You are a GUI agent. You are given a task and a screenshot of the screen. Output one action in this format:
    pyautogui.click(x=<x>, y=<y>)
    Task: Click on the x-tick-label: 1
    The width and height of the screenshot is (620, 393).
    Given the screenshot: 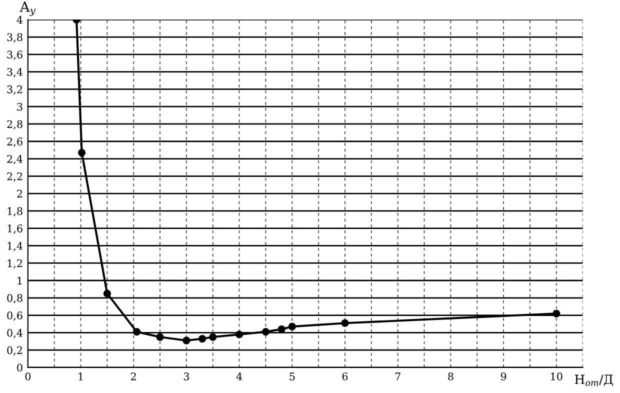 What is the action you would take?
    pyautogui.click(x=80, y=376)
    